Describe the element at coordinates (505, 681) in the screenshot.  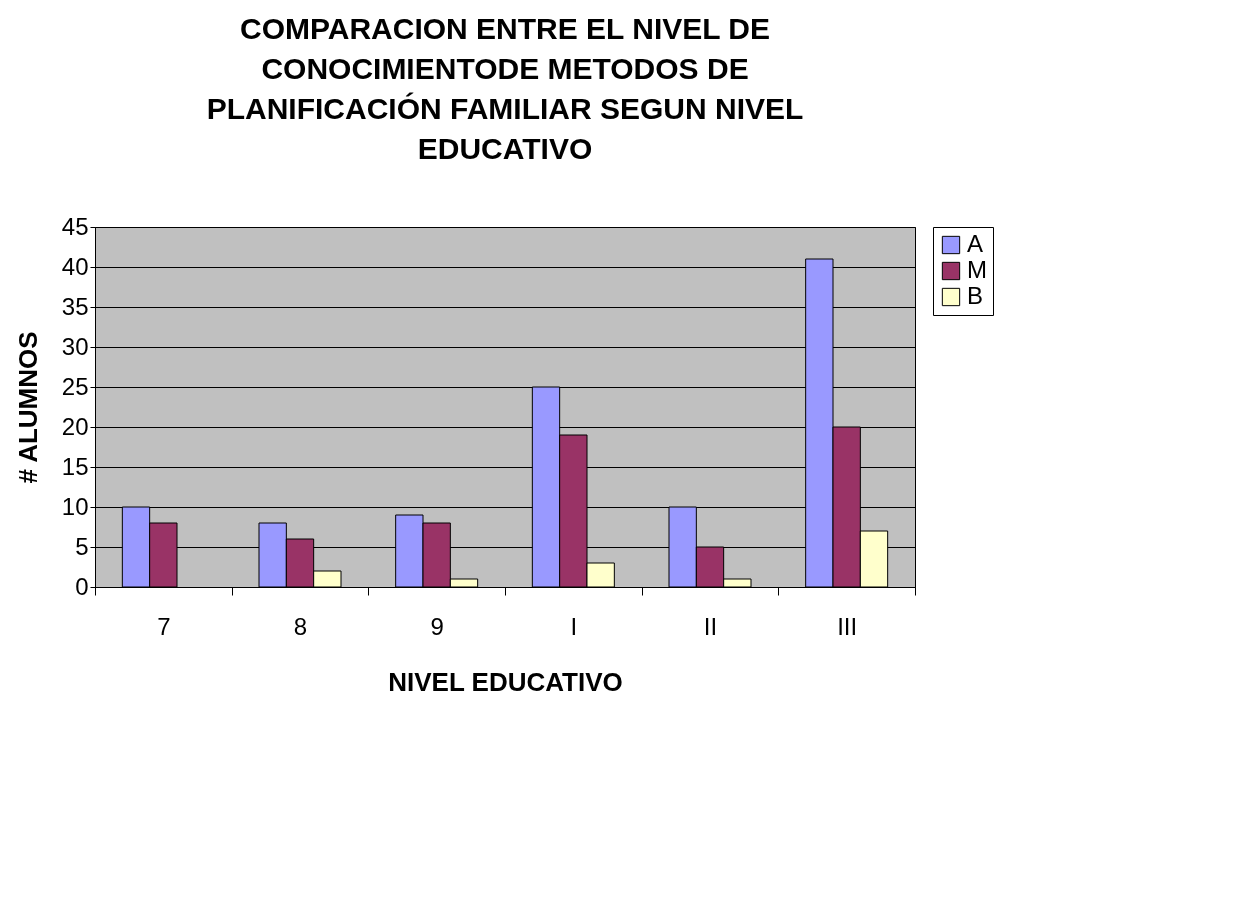
I see `x-axis-title: NIVEL EDUCATIVO` at that location.